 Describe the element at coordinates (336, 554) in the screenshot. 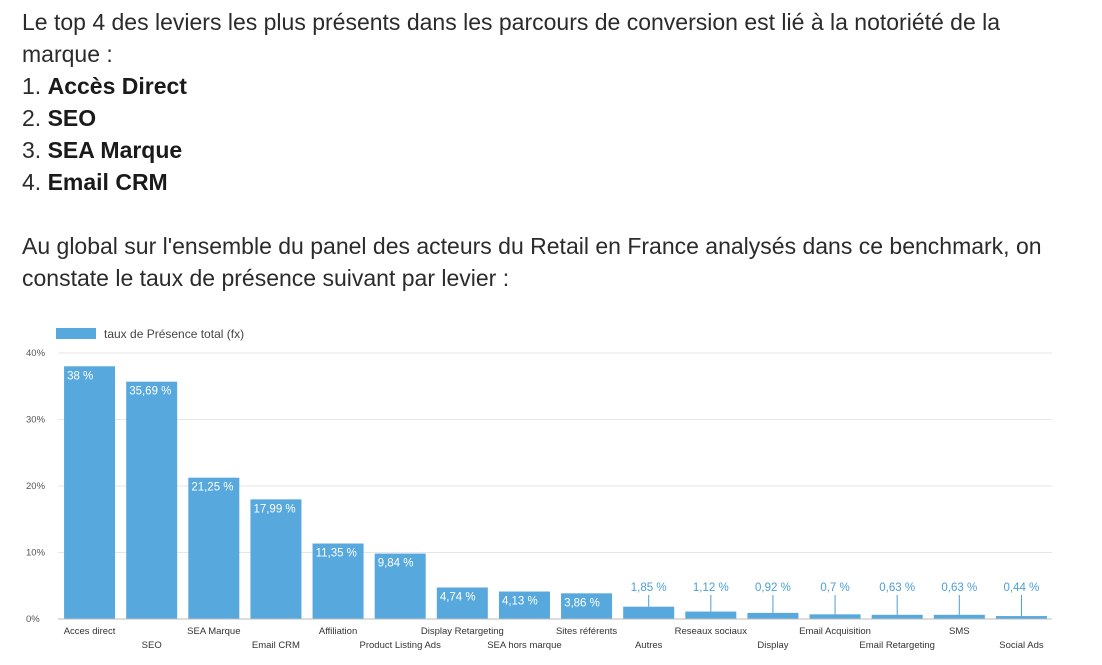

I see `data-label: 11,35 %` at that location.